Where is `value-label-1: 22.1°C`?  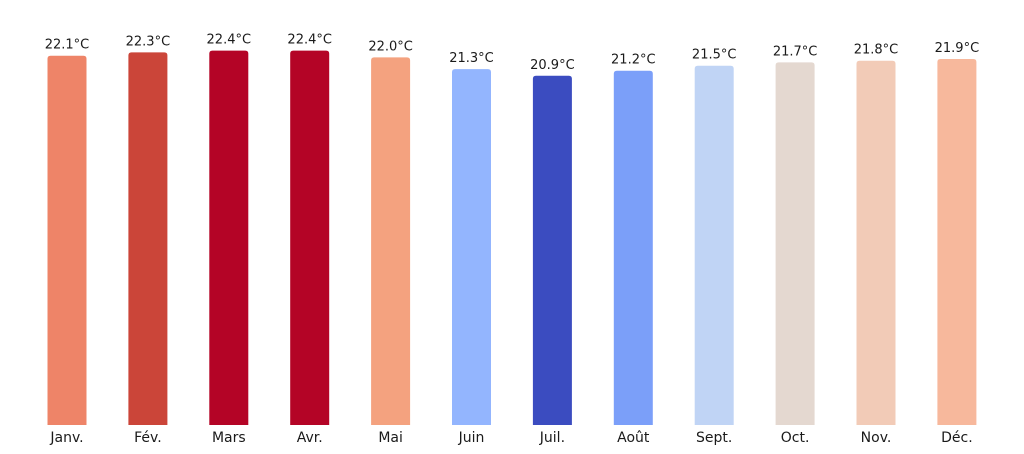 value-label-1: 22.1°C is located at coordinates (67, 45).